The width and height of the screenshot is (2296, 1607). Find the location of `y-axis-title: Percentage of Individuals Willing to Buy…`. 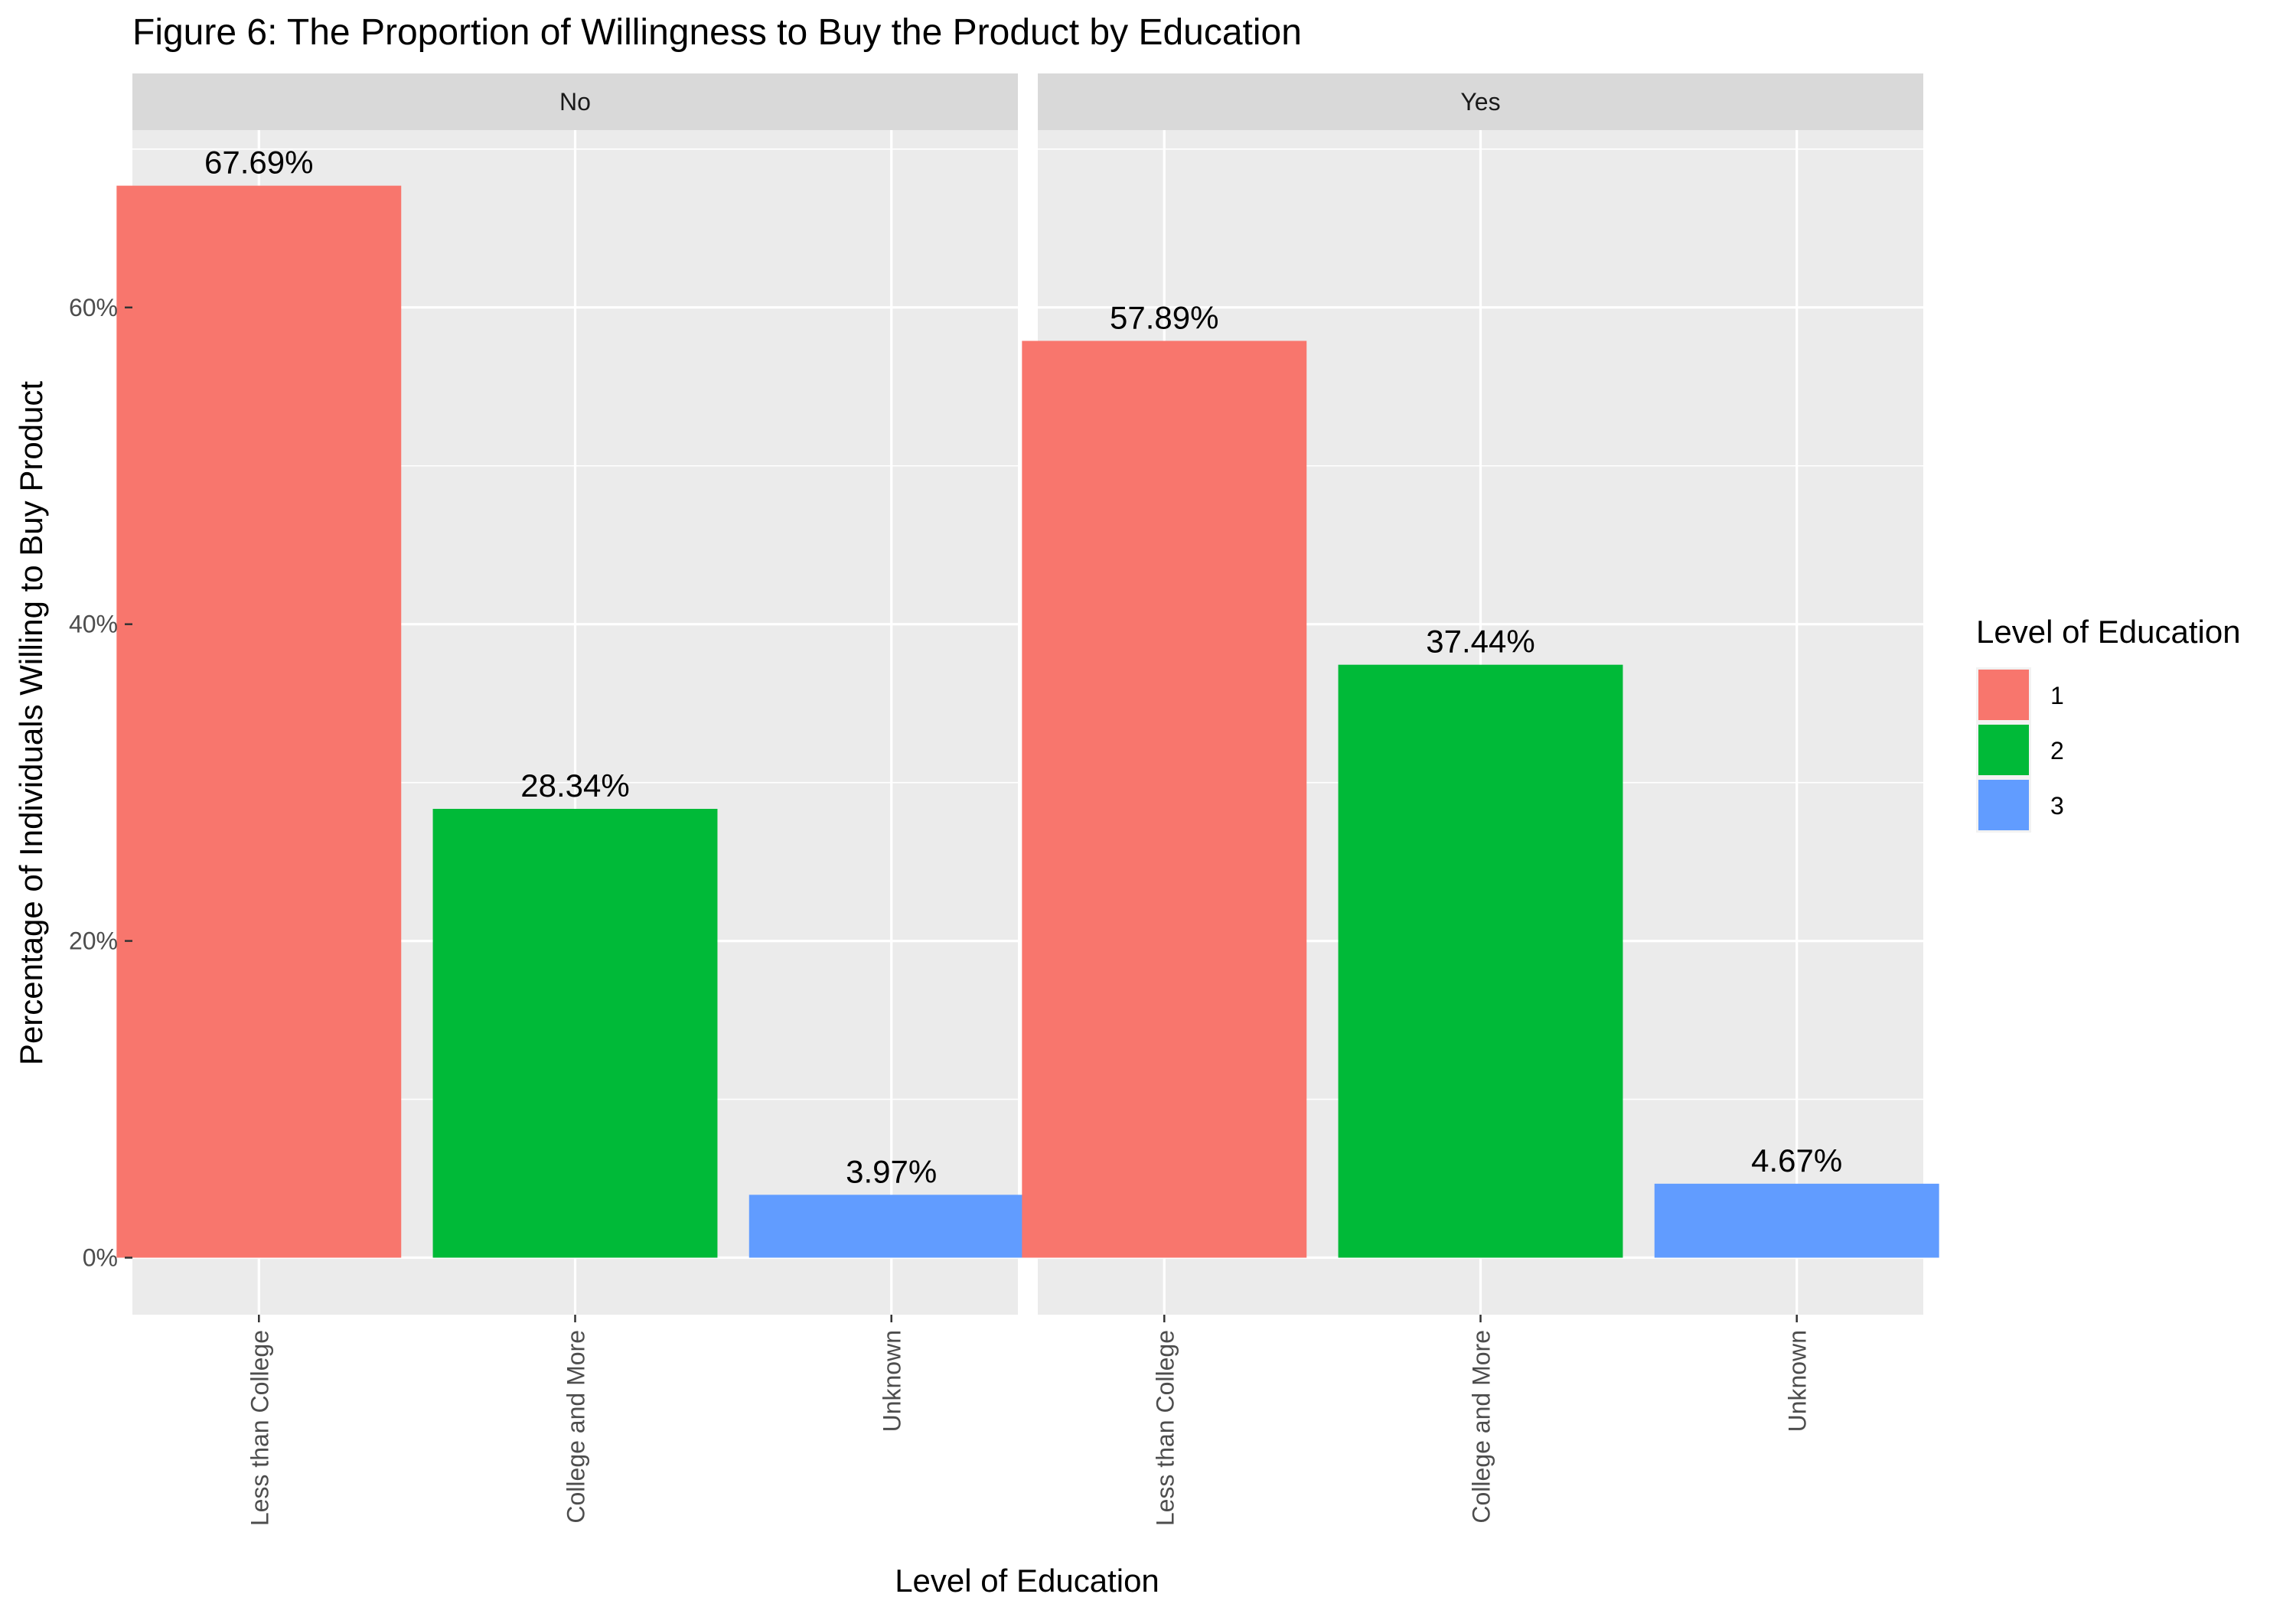

y-axis-title: Percentage of Individuals Willing to Buy… is located at coordinates (31, 723).